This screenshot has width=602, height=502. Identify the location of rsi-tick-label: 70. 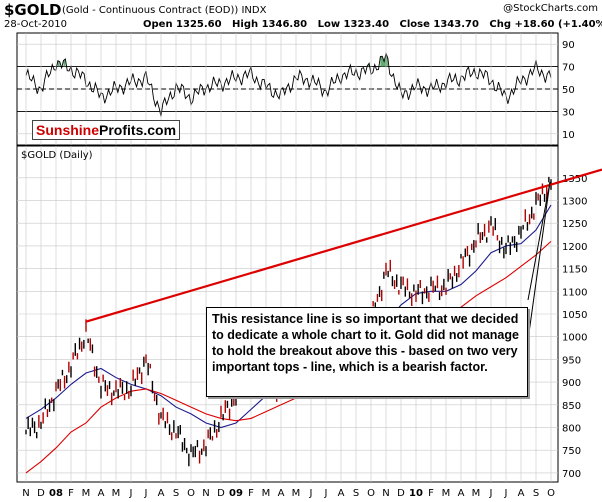
(568, 68).